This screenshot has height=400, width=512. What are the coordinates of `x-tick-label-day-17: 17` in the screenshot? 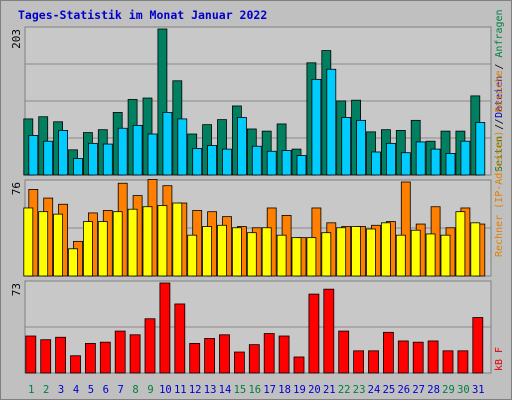 It's located at (269, 390).